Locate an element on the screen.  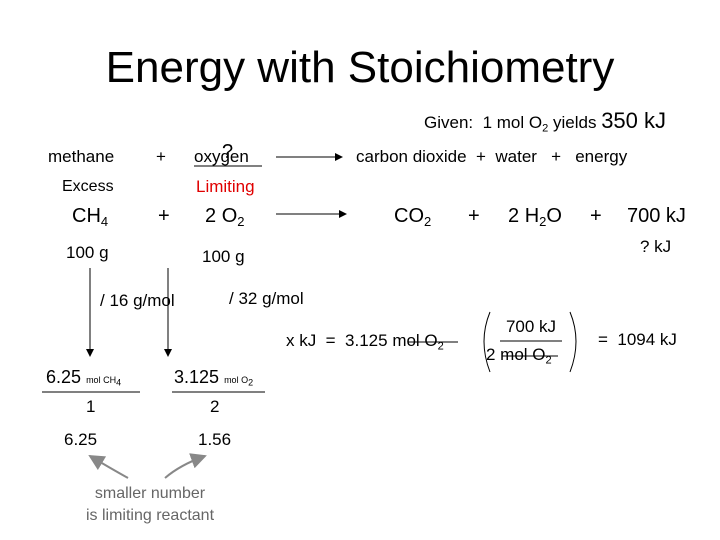
text-group: 2 mol O2 is located at coordinates (519, 356).